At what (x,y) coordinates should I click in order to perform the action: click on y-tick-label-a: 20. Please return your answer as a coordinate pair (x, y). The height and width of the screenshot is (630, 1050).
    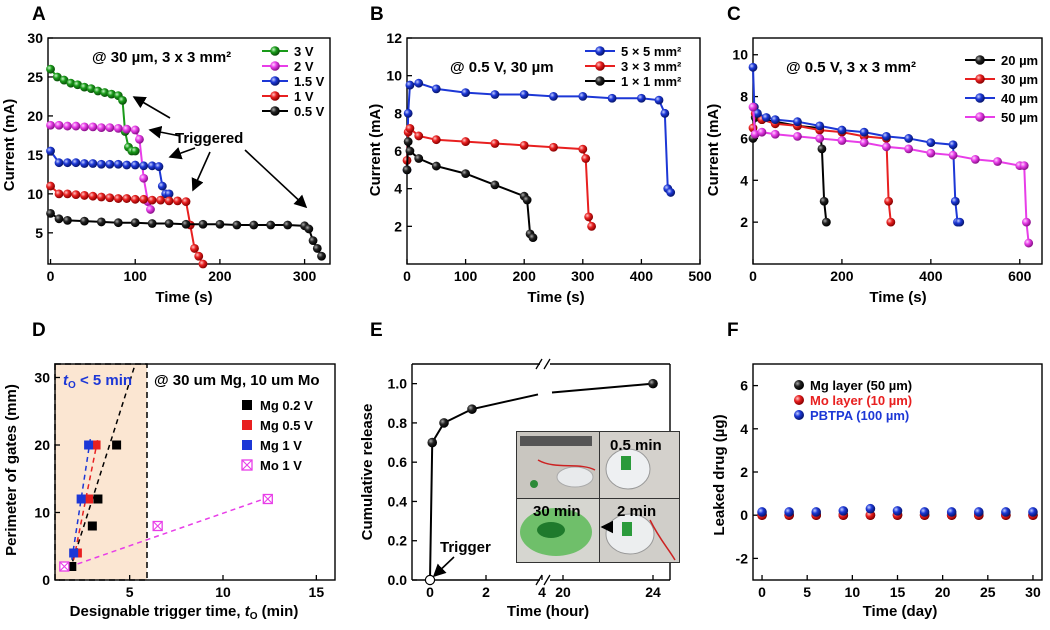
    Looking at the image, I should click on (35, 116).